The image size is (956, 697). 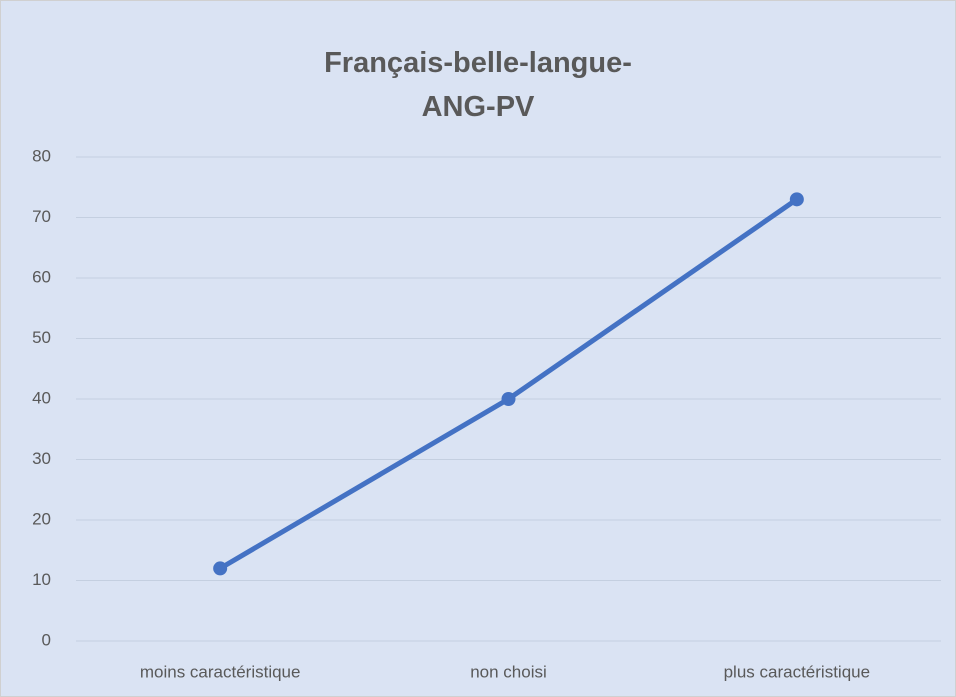 What do you see at coordinates (41, 458) in the screenshot?
I see `y-tick-label: 30` at bounding box center [41, 458].